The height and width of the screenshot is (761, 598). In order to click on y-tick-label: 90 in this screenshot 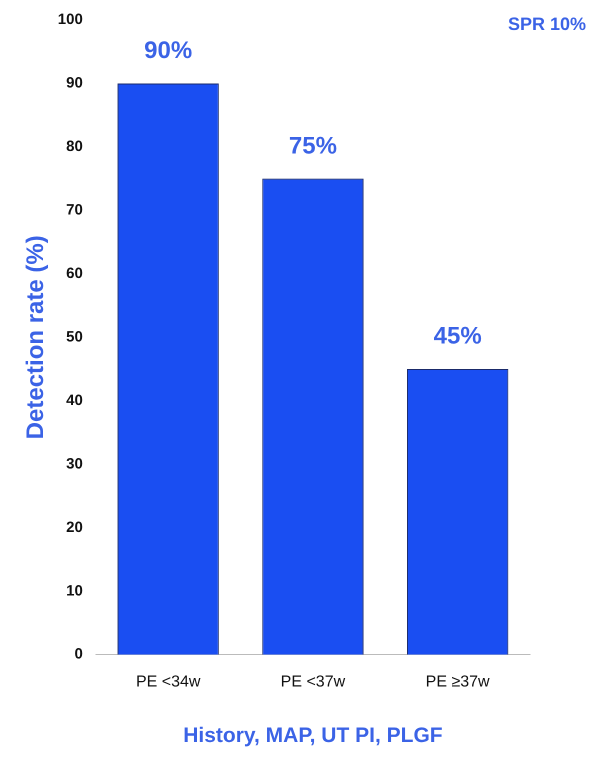, I will do `click(74, 83)`.